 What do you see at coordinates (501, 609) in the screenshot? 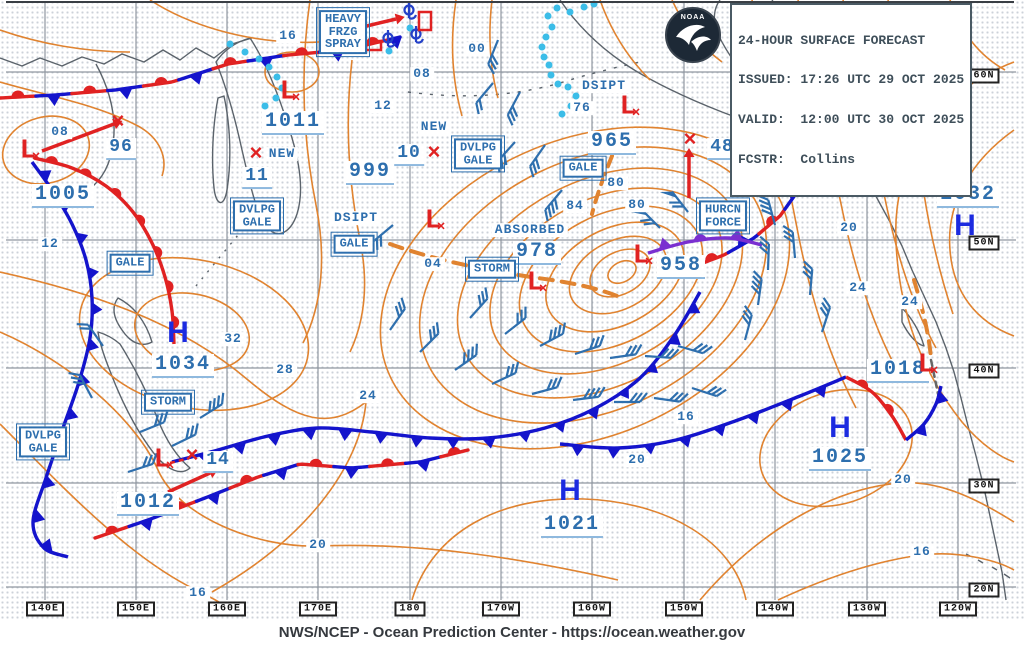
I see `longitude-label: 170W` at bounding box center [501, 609].